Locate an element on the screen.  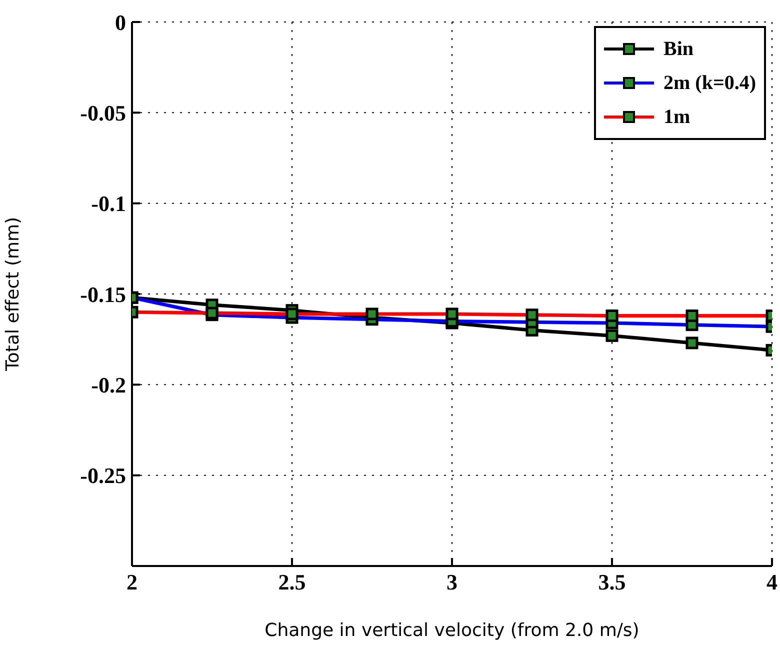
y-tick-label: -0.25 is located at coordinates (103, 475).